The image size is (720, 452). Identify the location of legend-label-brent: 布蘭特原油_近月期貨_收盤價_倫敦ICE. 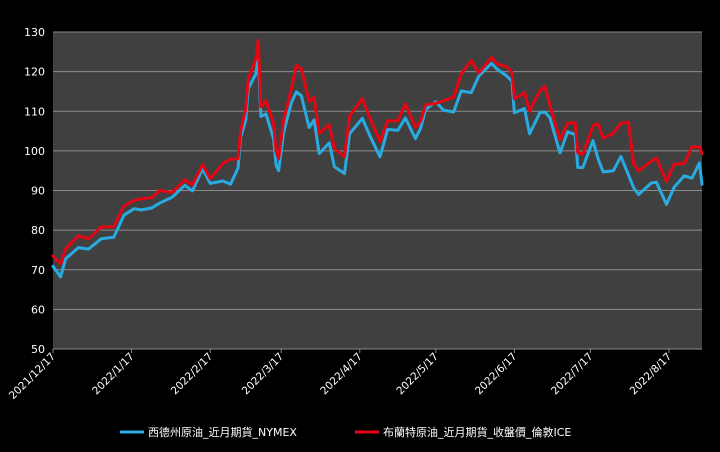
(477, 432).